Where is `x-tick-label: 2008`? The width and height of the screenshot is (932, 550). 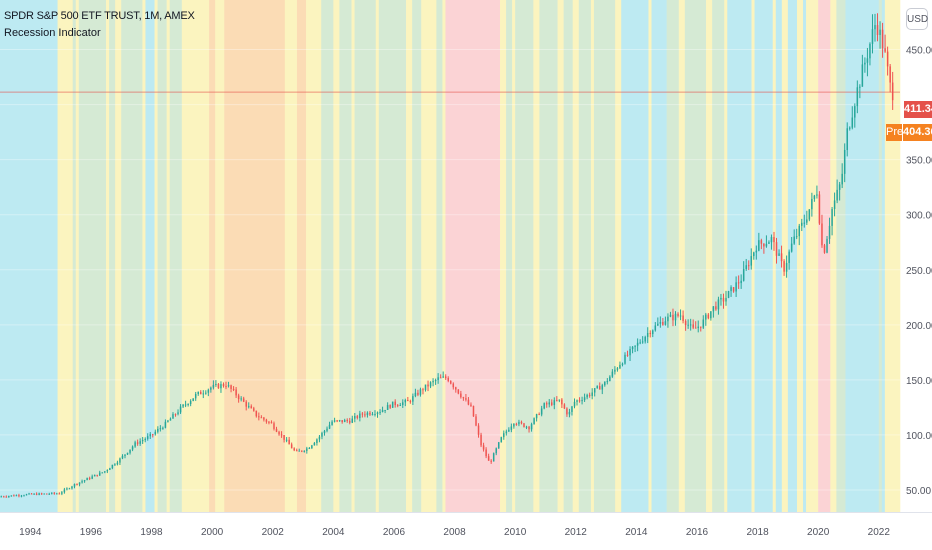 x-tick-label: 2008 is located at coordinates (454, 532).